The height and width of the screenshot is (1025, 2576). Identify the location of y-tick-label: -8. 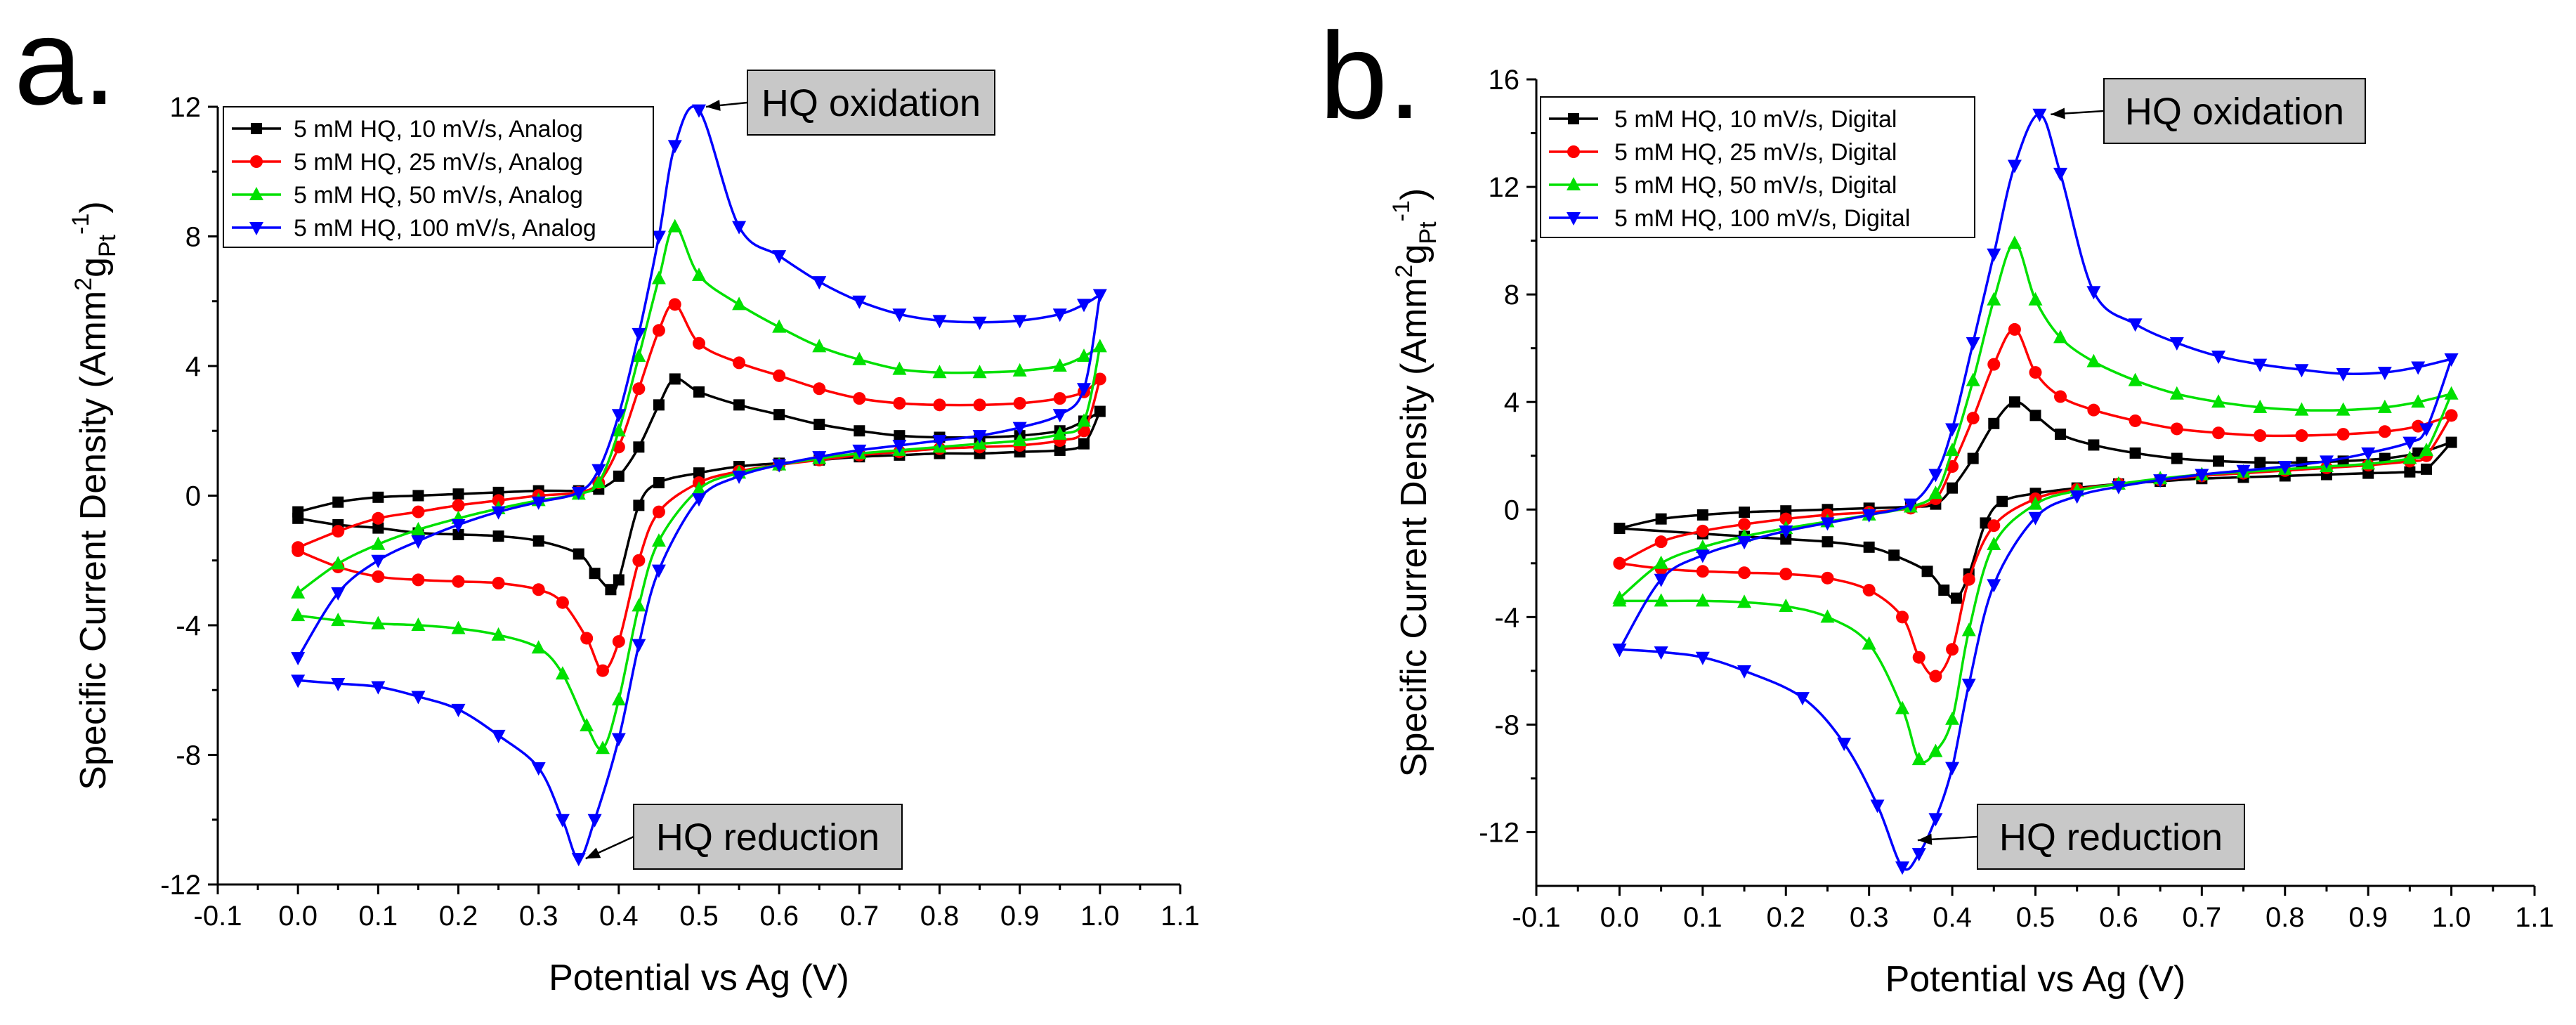
(1506, 725).